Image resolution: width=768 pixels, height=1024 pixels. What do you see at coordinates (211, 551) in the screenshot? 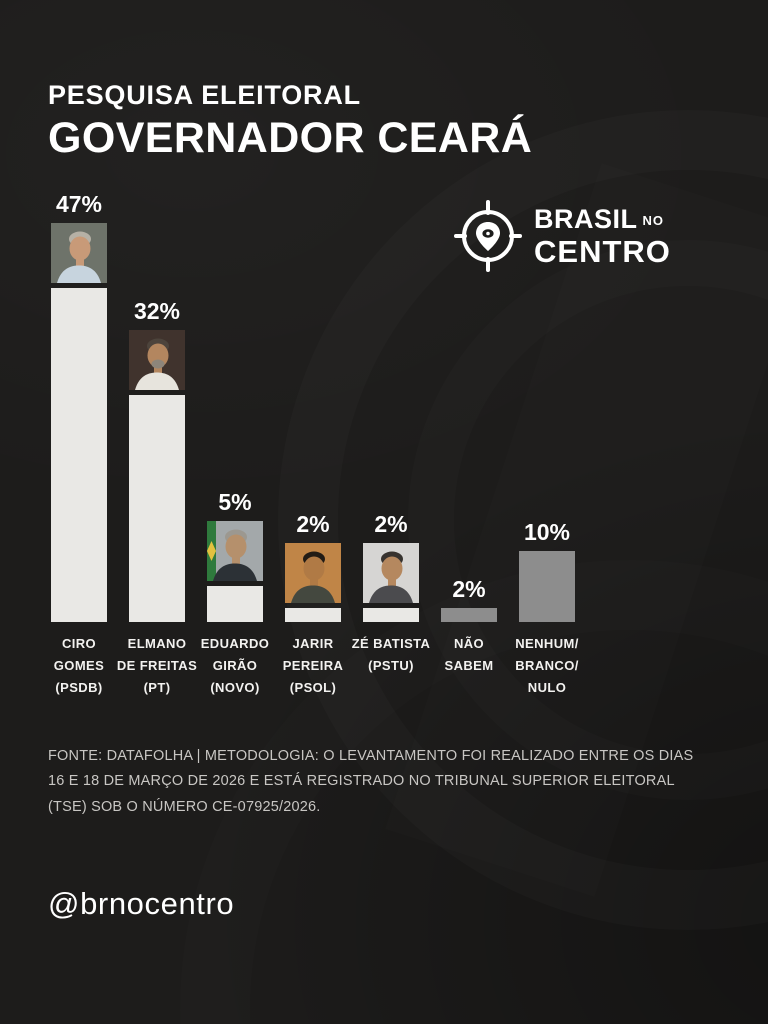
I see `flag-accent` at bounding box center [211, 551].